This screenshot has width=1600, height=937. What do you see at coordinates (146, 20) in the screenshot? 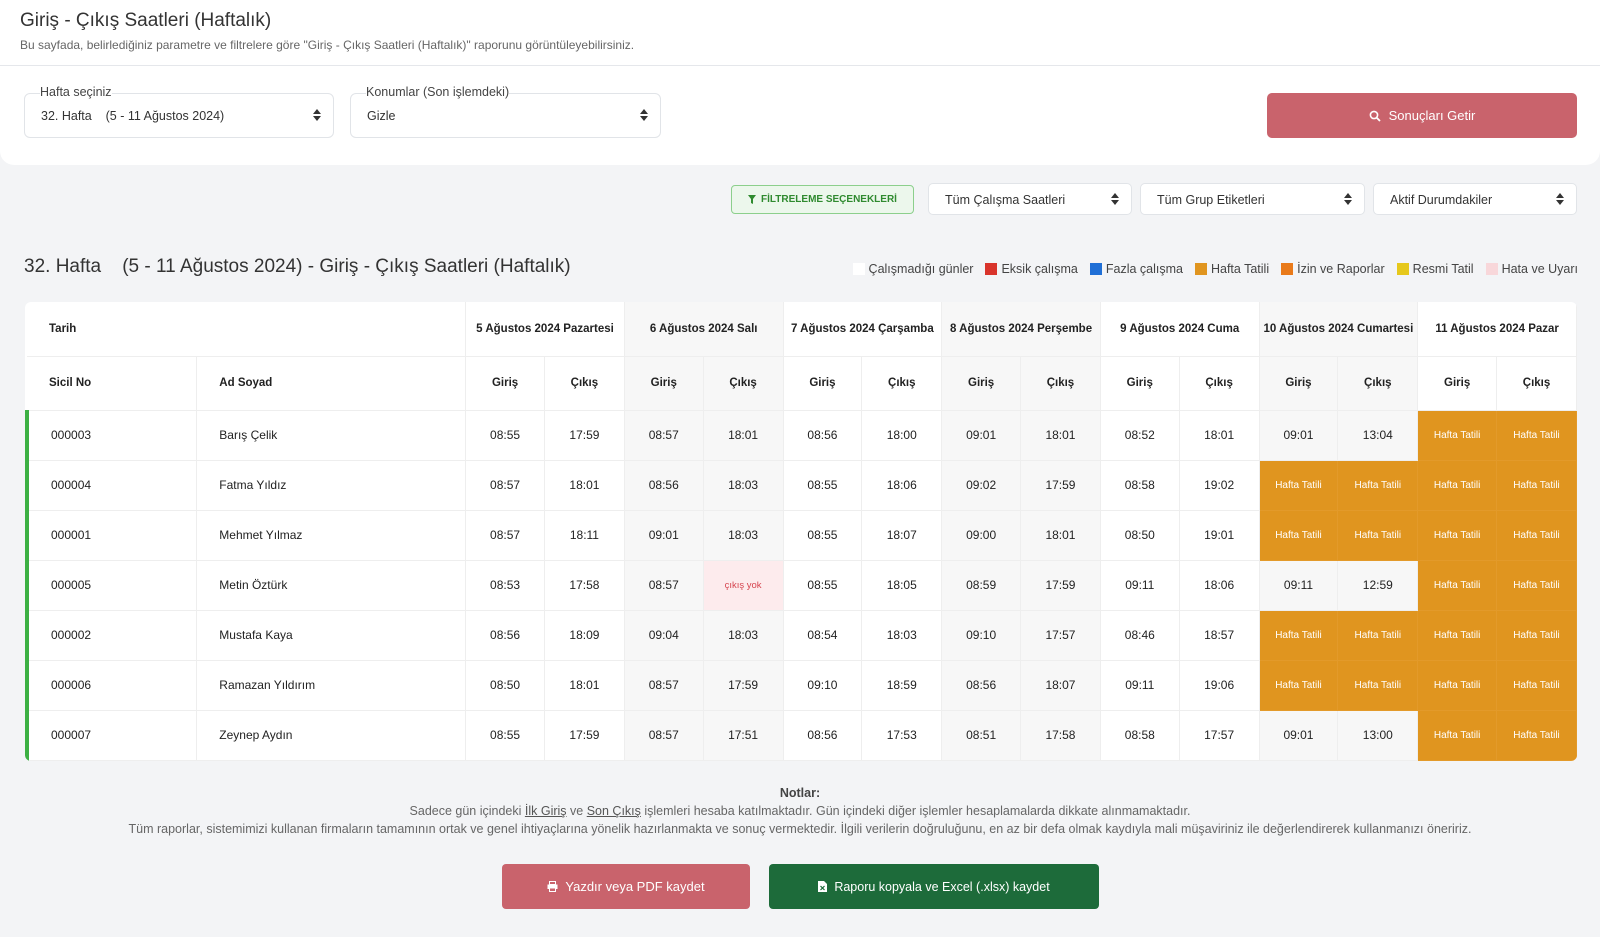
I see `page-title: Giriş - Çıkış Saatleri (Haftalık)` at bounding box center [146, 20].